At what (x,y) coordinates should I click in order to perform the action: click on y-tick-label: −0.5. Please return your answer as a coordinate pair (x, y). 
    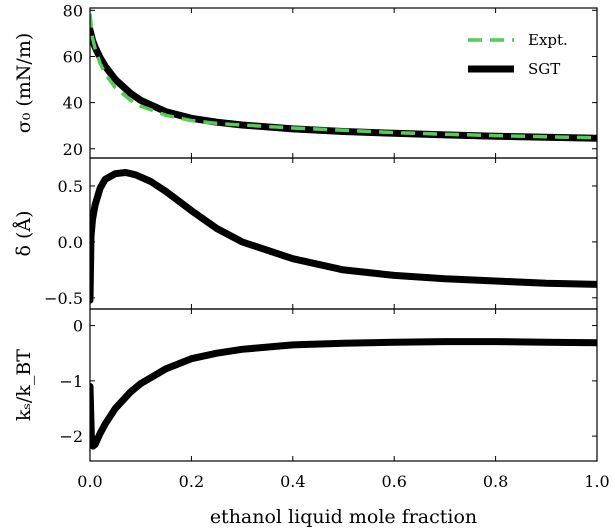
    Looking at the image, I should click on (63, 298).